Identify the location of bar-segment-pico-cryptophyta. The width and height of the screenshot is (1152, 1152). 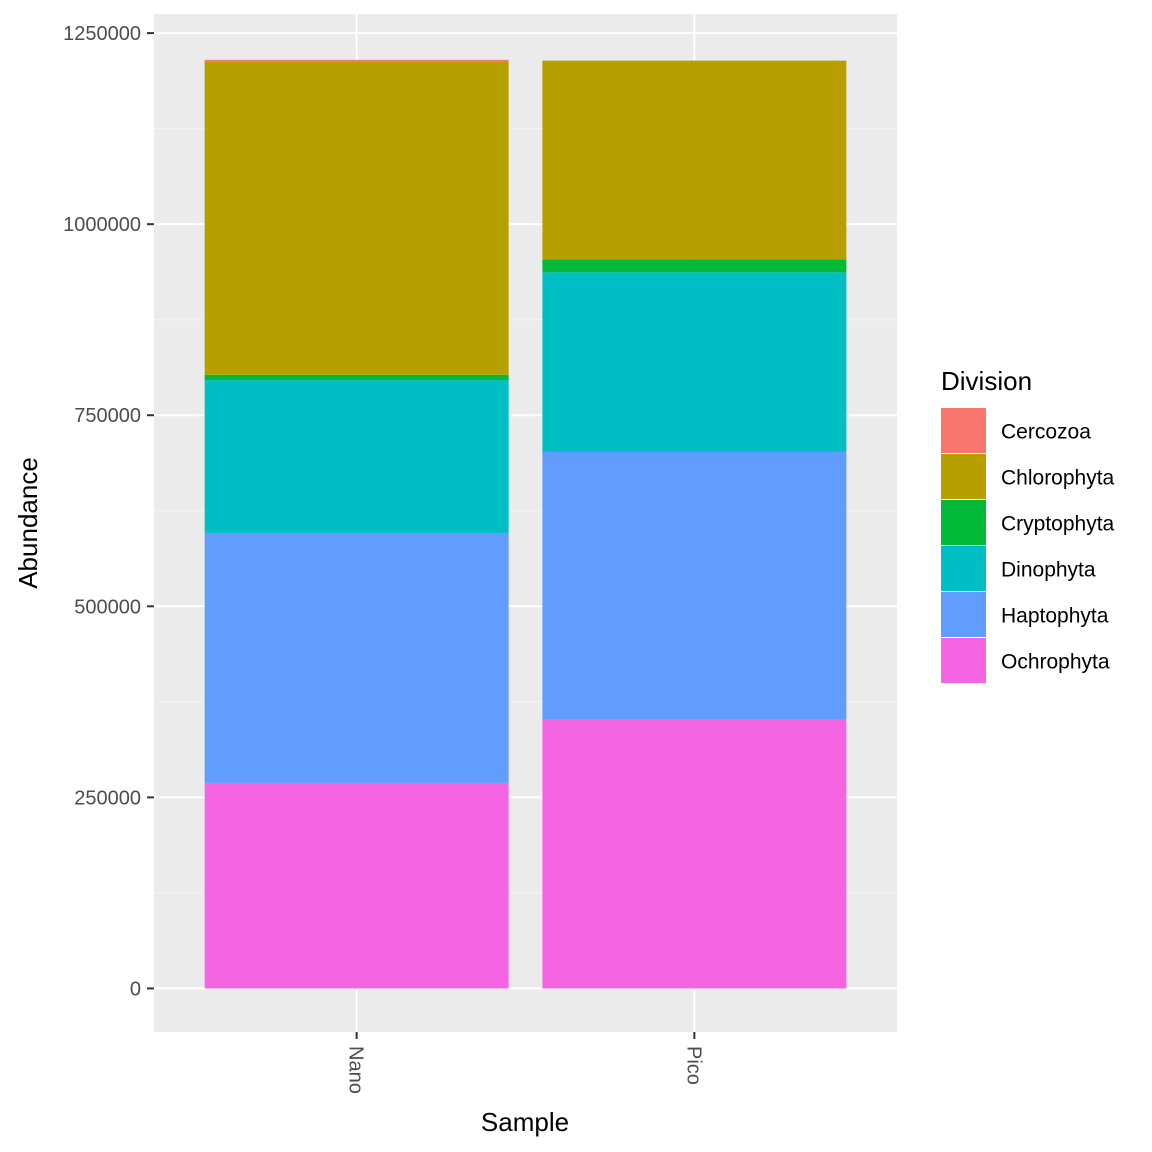
(694, 266).